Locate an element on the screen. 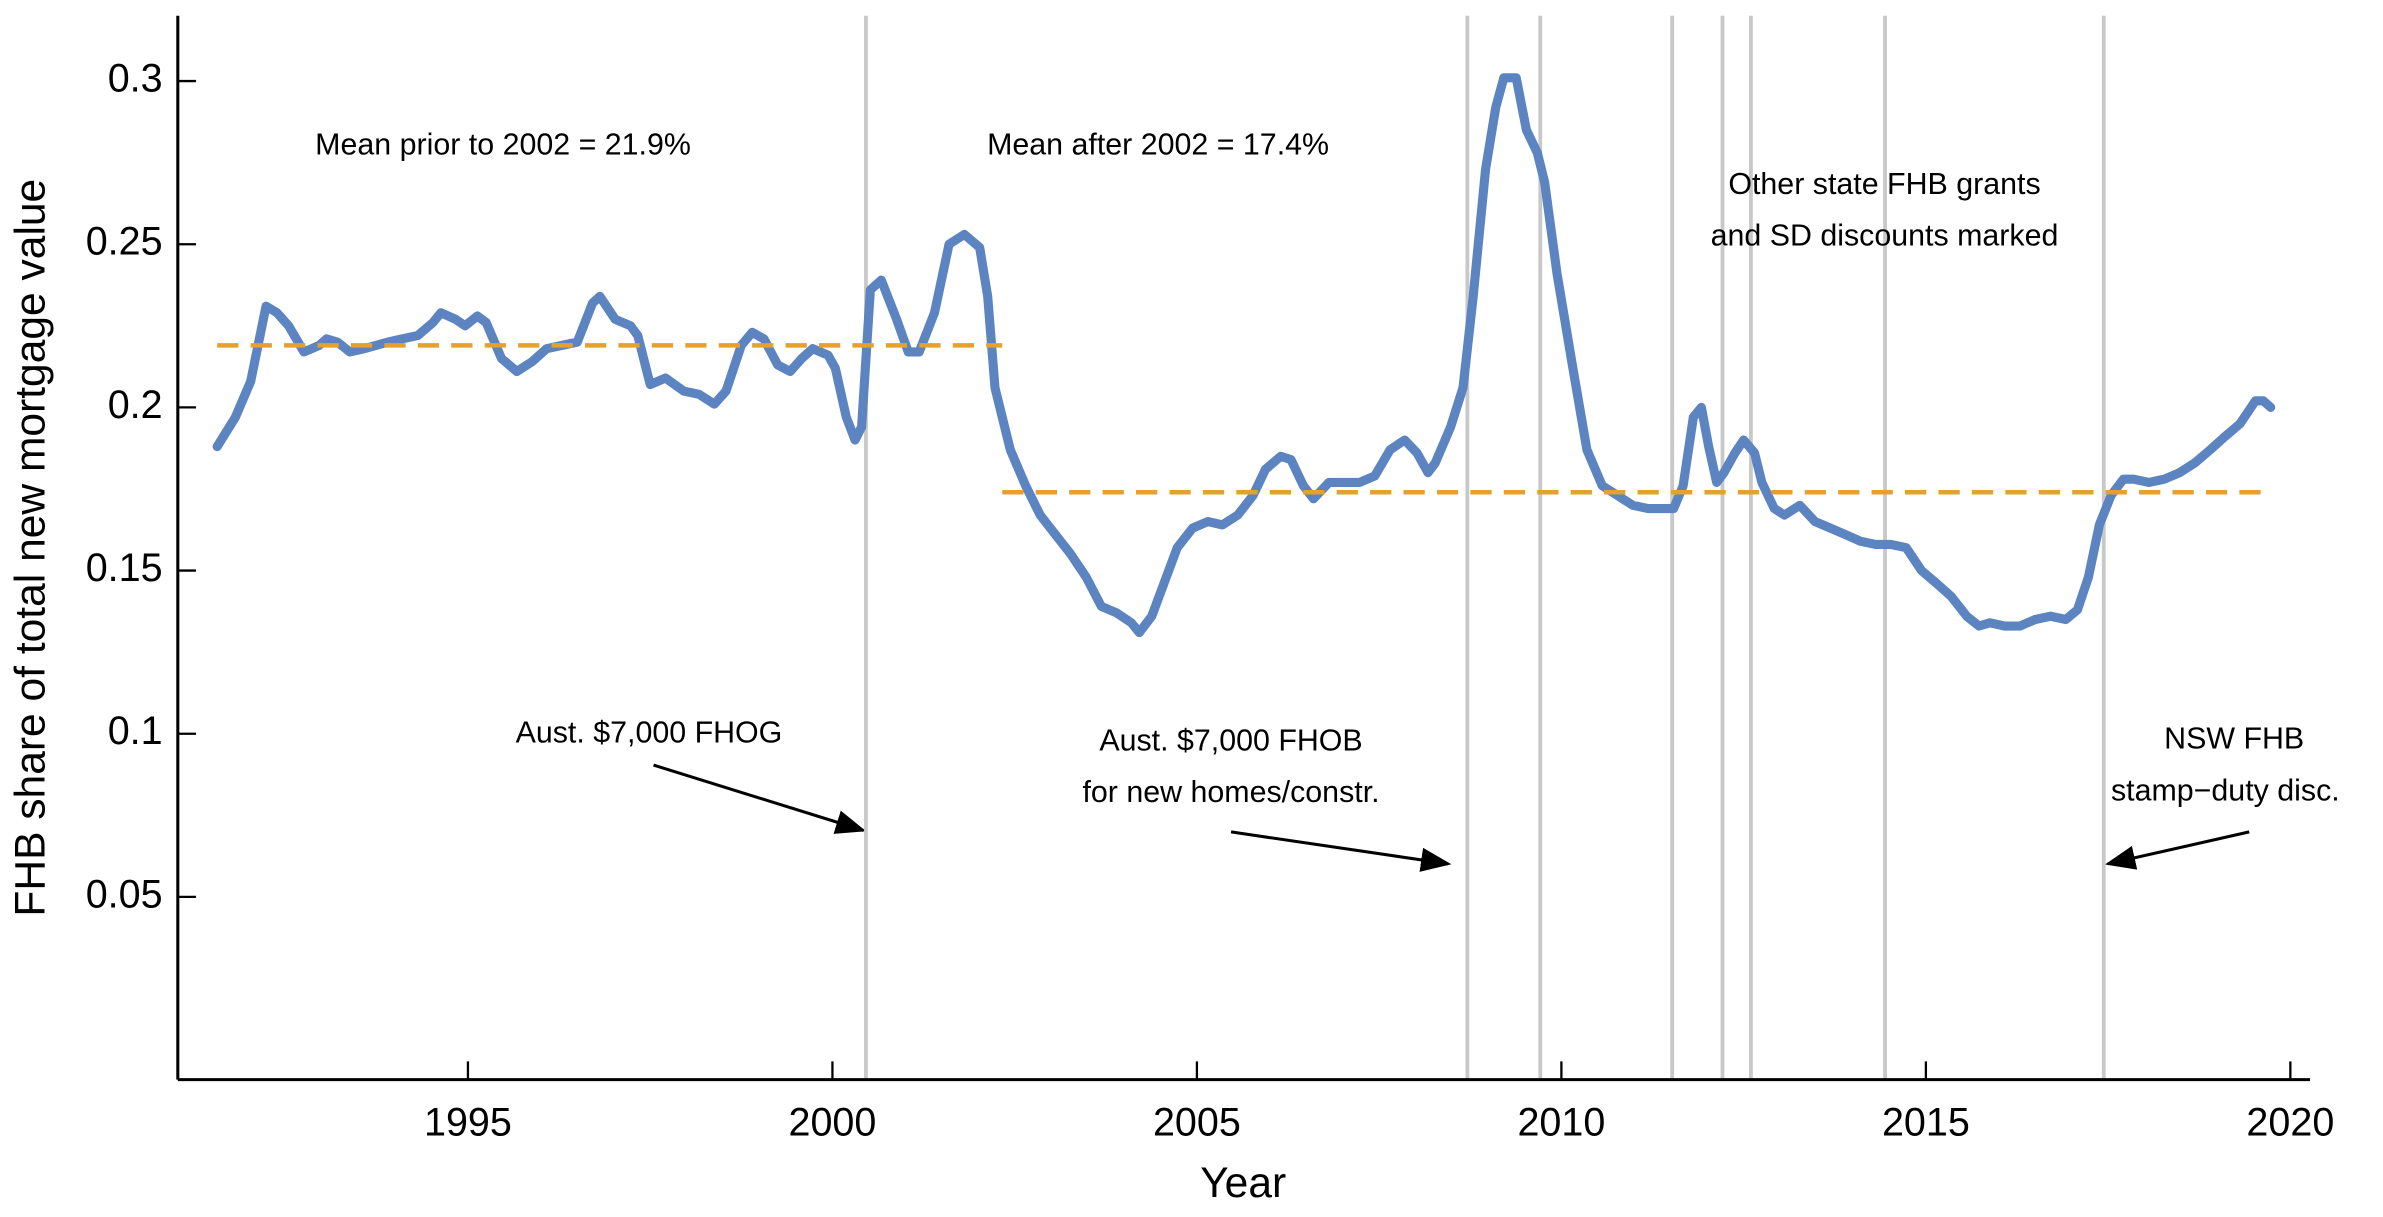 This screenshot has width=2383, height=1217. annotation: Aust. $7,000 FHOG is located at coordinates (649, 733).